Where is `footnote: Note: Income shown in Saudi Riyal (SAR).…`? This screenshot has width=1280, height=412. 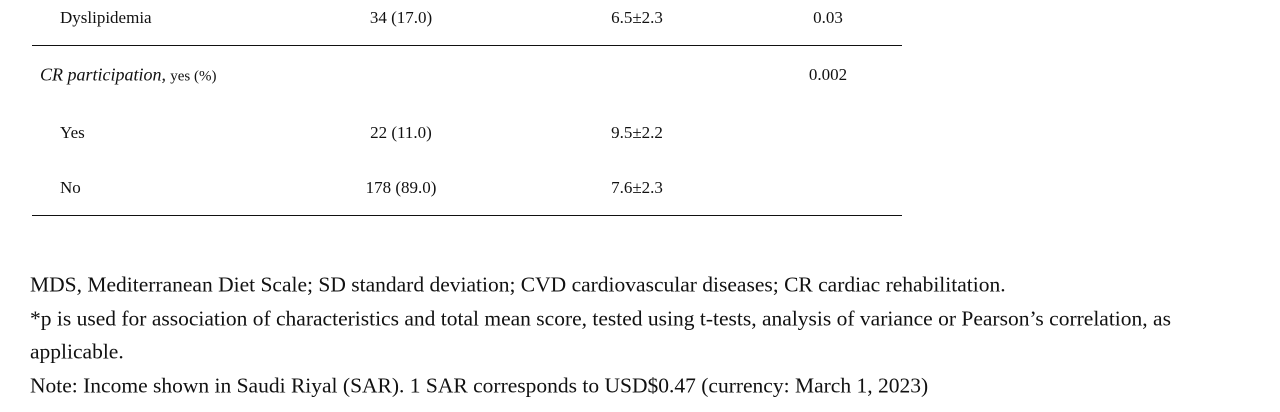
footnote: Note: Income shown in Saudi Riyal (SAR).… is located at coordinates (479, 385).